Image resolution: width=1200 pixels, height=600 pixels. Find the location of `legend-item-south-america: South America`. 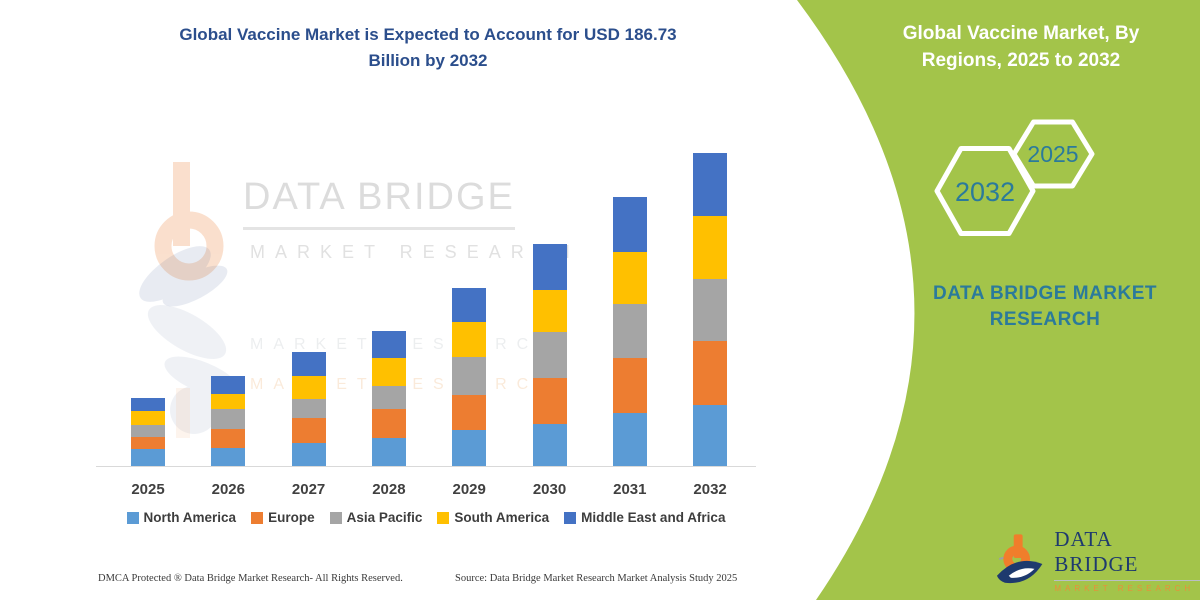

legend-item-south-america: South America is located at coordinates (493, 517).